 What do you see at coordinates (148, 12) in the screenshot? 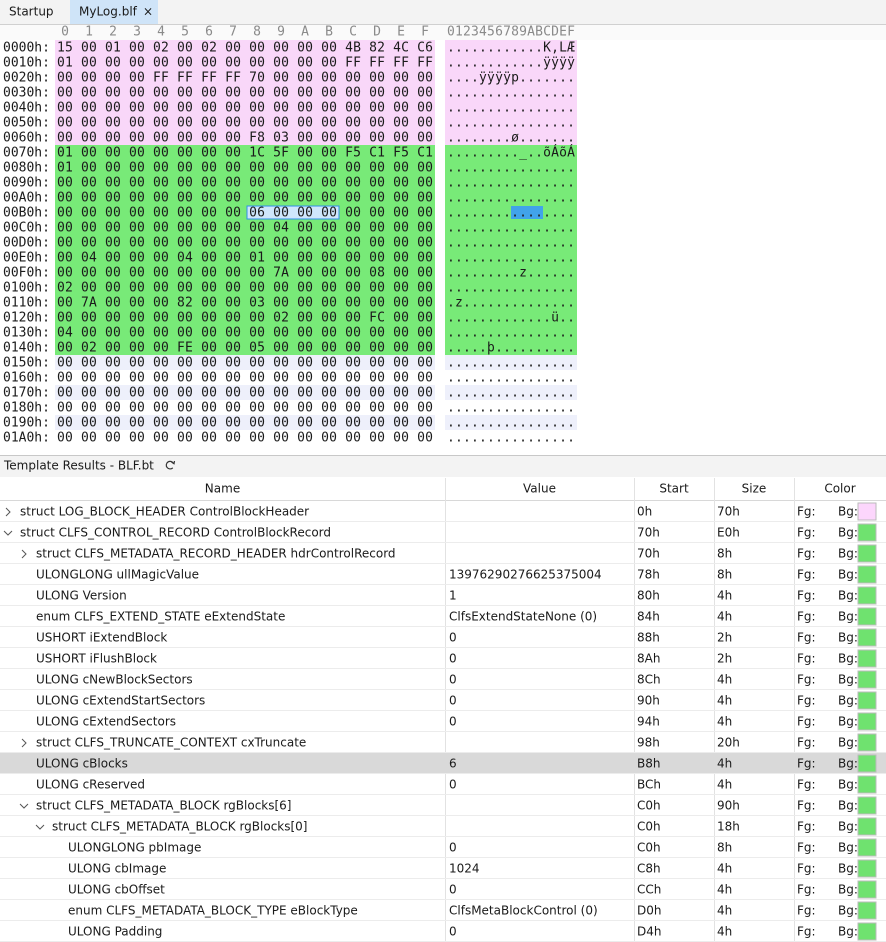
I see `tab-close: ×` at bounding box center [148, 12].